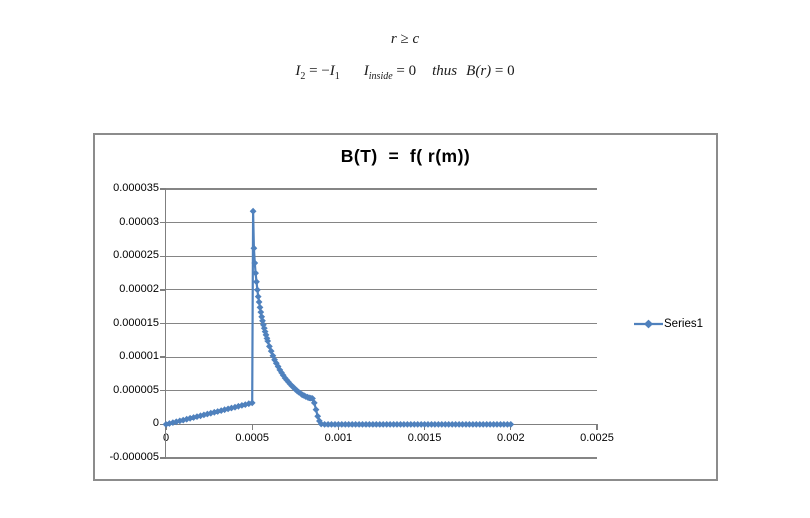  What do you see at coordinates (139, 221) in the screenshot?
I see `y-tick-label: 0.00003` at bounding box center [139, 221].